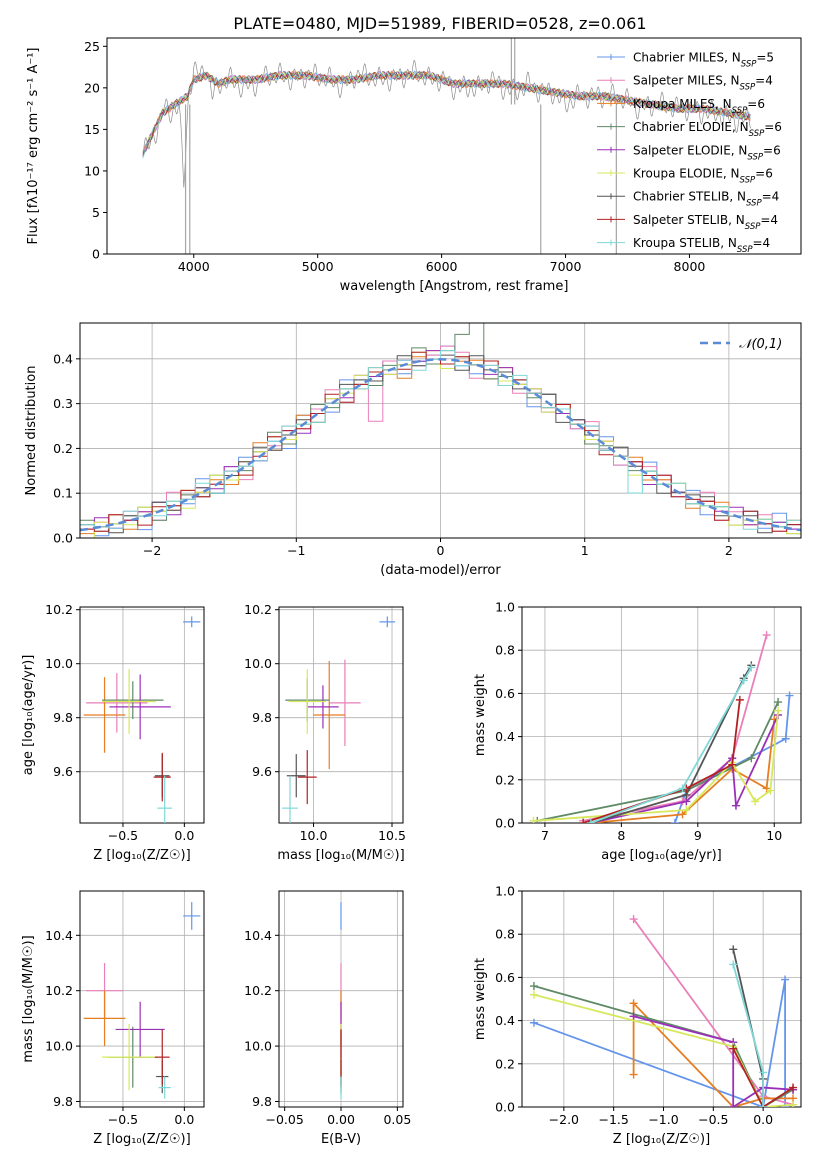 Image resolution: width=819 pixels, height=1170 pixels. What do you see at coordinates (63, 448) in the screenshot?
I see `y-tick-label: 0.2` at bounding box center [63, 448].